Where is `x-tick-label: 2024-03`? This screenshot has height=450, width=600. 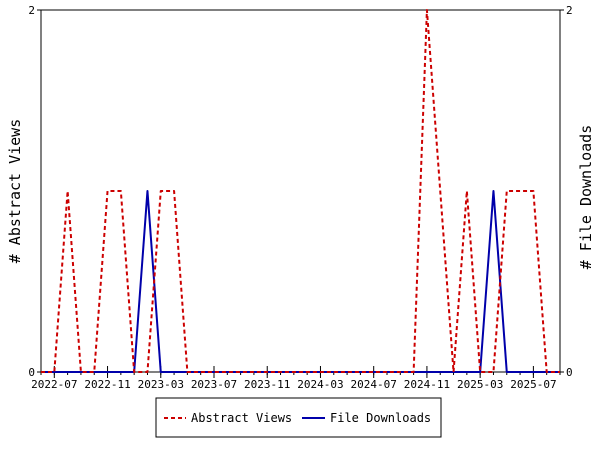
x-tick-label: 2024-03 is located at coordinates (320, 384).